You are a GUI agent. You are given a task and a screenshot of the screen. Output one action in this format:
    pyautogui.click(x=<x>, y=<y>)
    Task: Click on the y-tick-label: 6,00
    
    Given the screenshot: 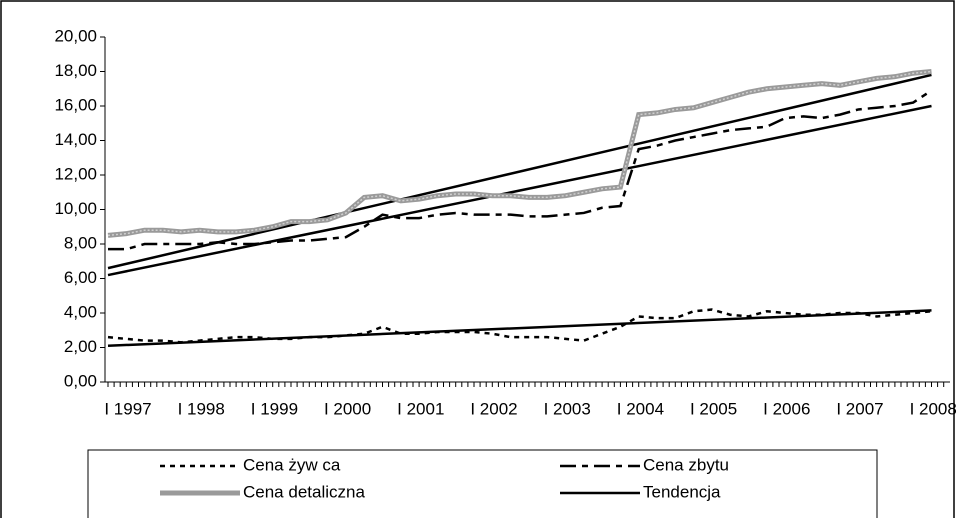 What is the action you would take?
    pyautogui.click(x=80, y=277)
    